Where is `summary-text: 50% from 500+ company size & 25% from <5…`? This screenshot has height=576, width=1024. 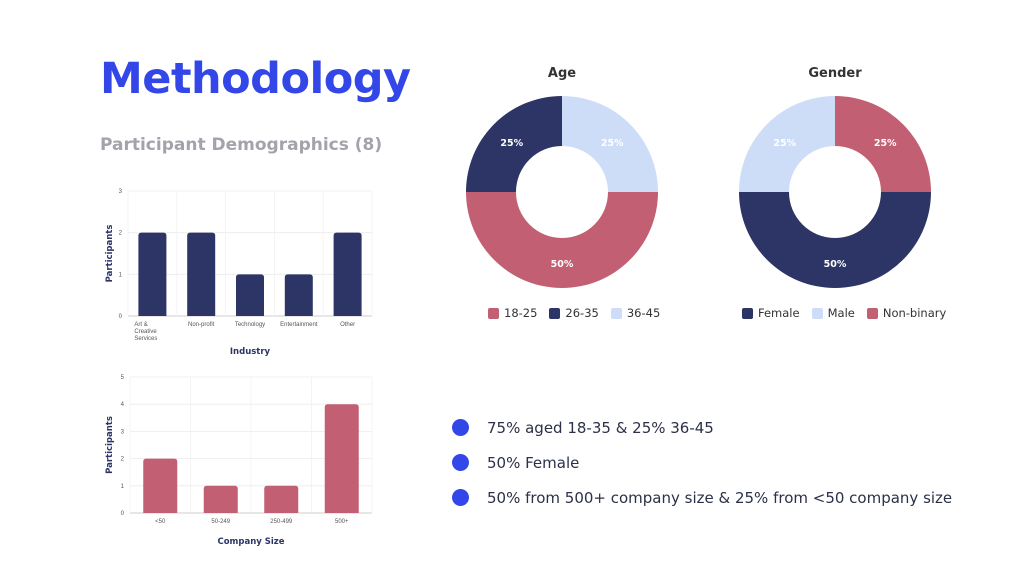
summary-text: 50% from 500+ company size & 25% from <5… is located at coordinates (720, 497).